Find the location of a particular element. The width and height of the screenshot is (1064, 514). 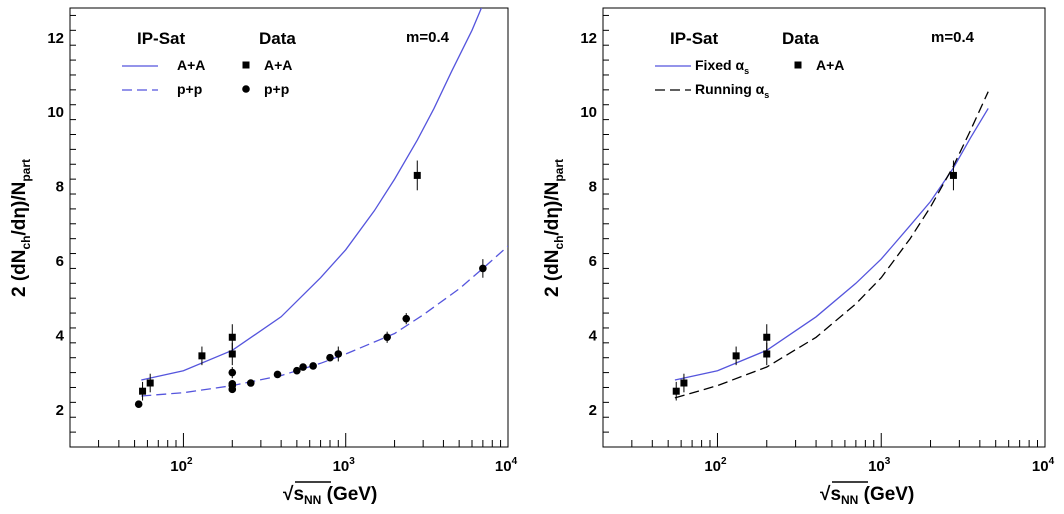

legend-label: Fixed αs is located at coordinates (722, 66).